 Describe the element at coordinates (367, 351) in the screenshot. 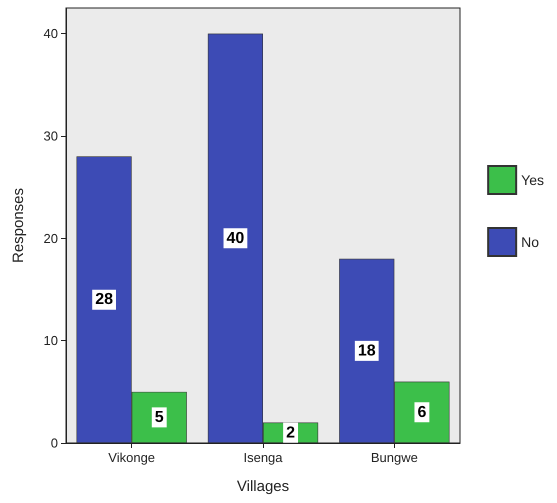

I see `data-label: 18` at that location.